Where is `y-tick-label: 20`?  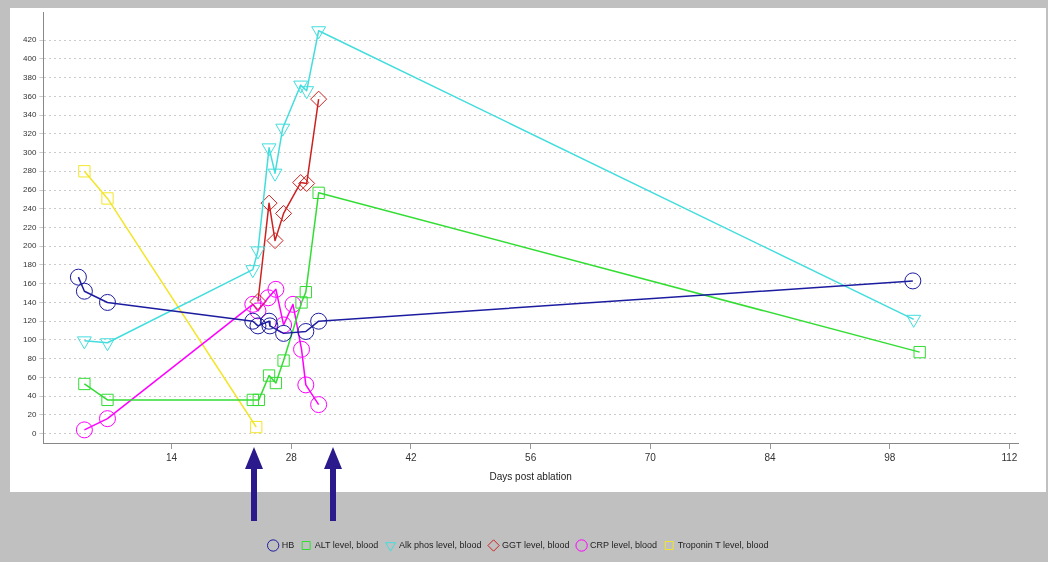 y-tick-label: 20 is located at coordinates (32, 415).